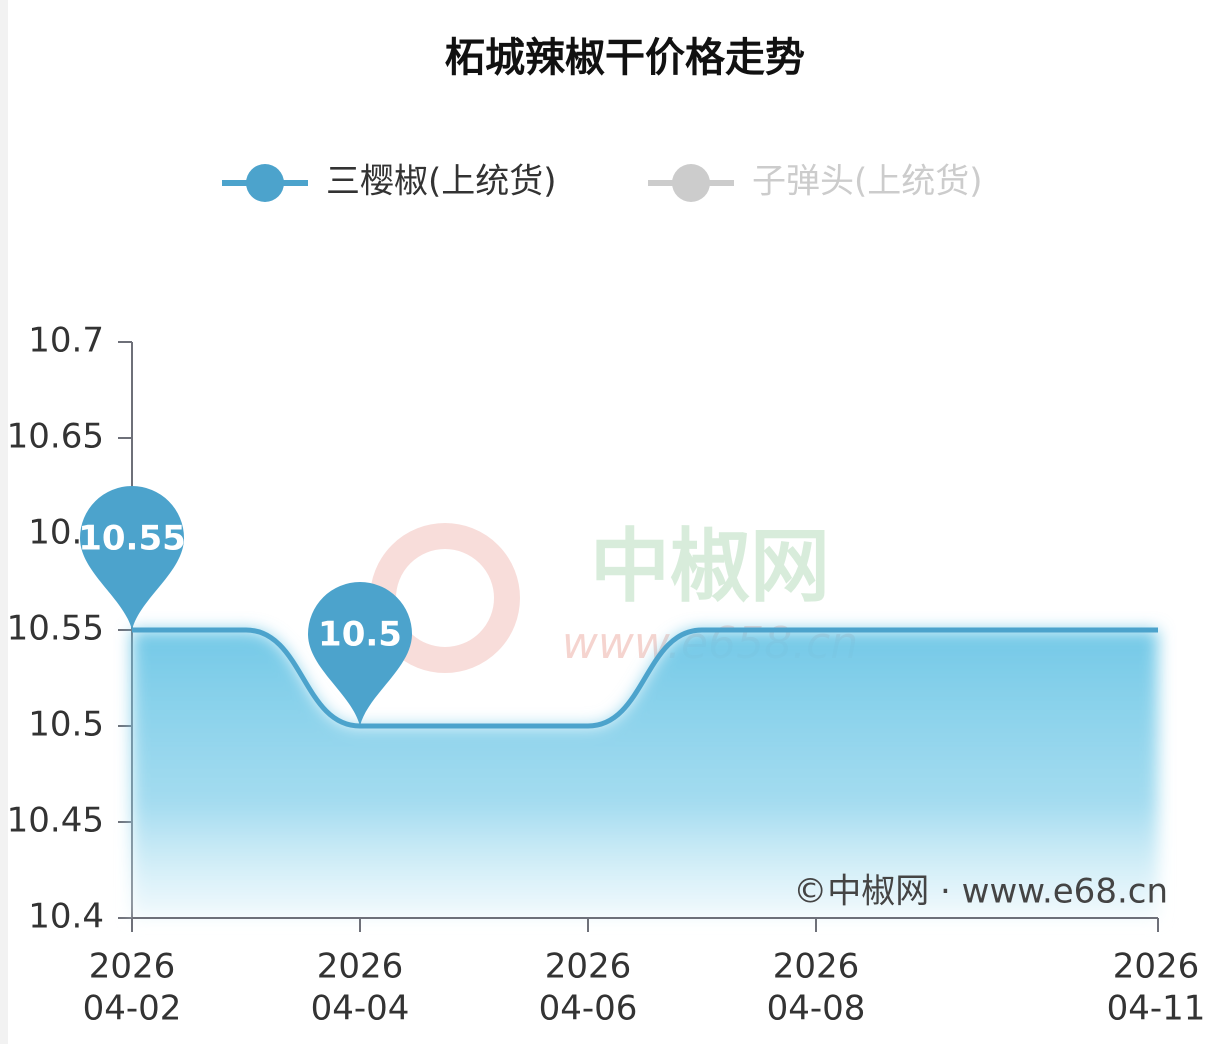 This screenshot has width=1223, height=1044. I want to click on legend-label: 子弹头(上统货), so click(867, 182).